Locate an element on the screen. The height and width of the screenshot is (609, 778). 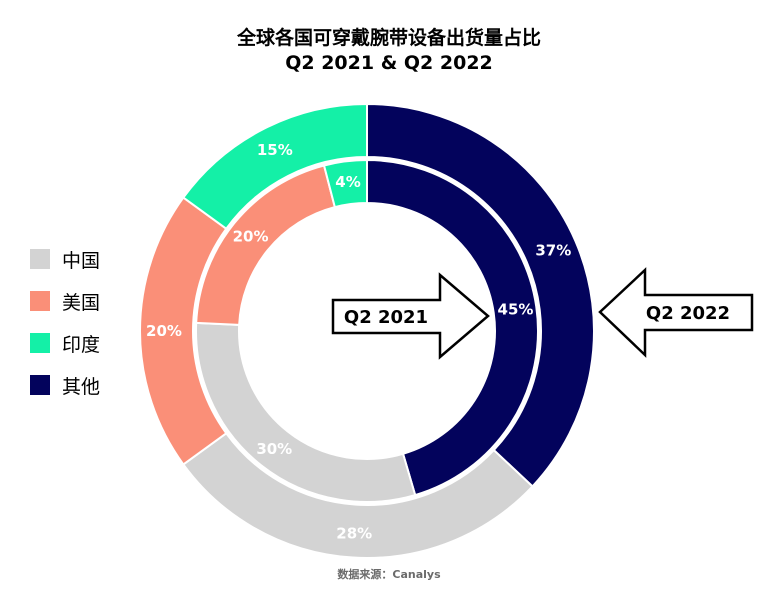
legend-item-usa: 美国 is located at coordinates (65, 301).